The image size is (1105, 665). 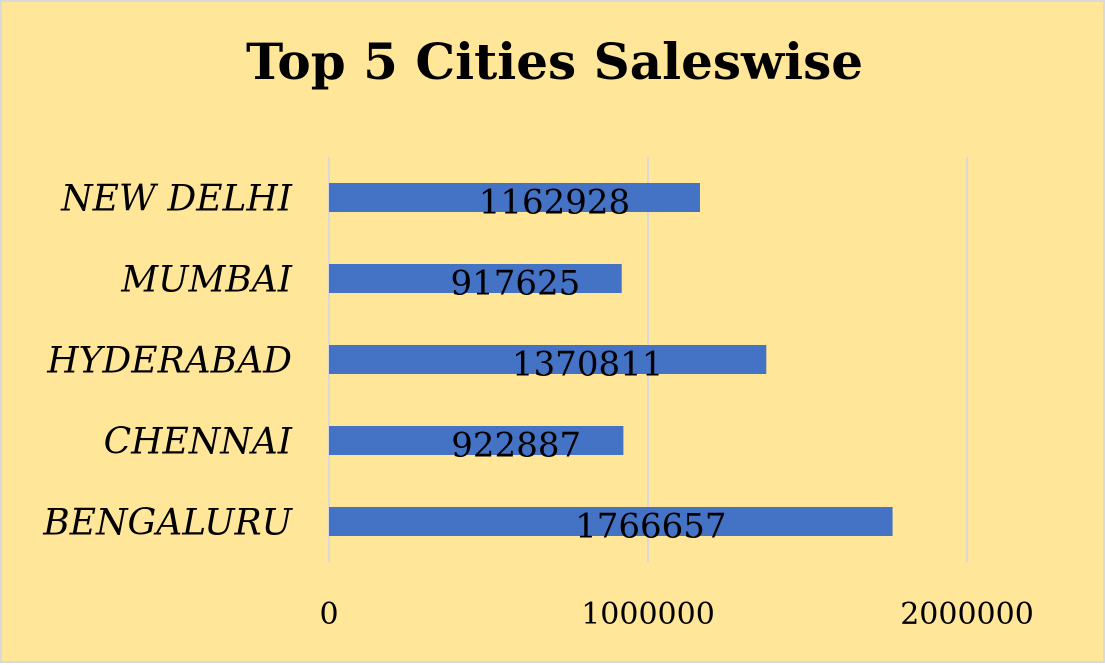 What do you see at coordinates (515, 284) in the screenshot?
I see `value-label: 917625` at bounding box center [515, 284].